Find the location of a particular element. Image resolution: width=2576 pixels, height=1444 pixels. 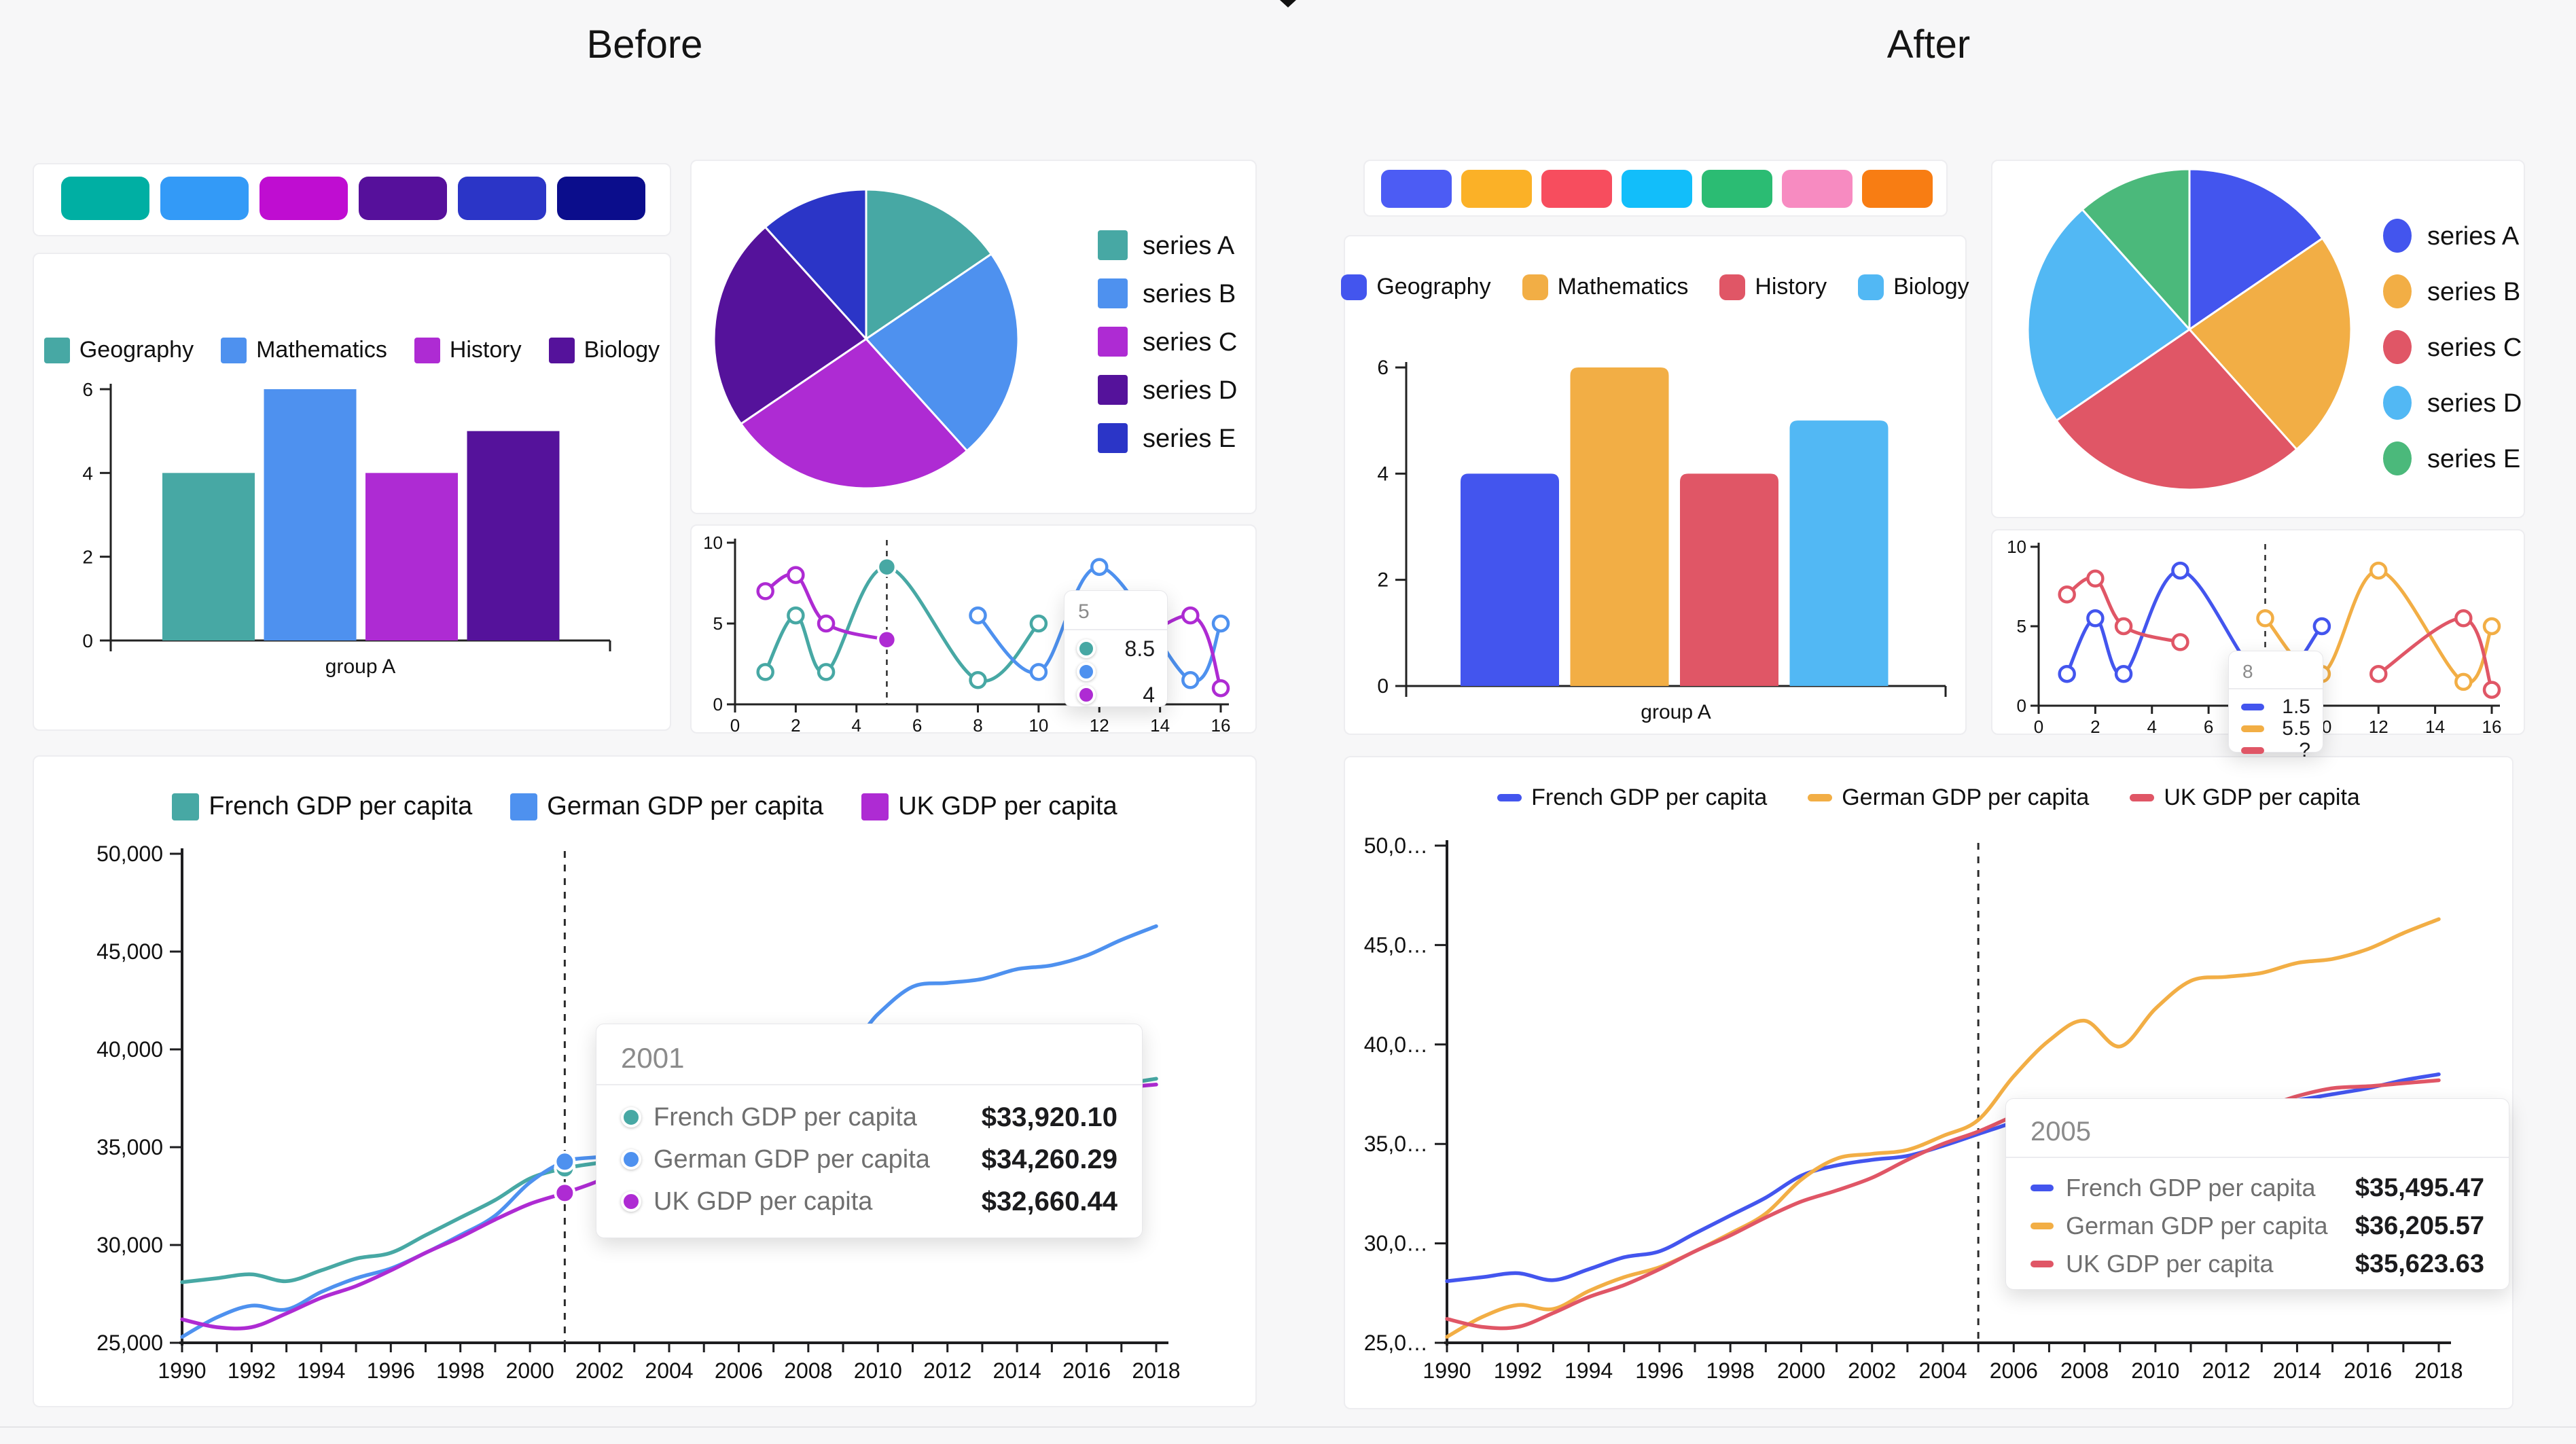

x-axis-label: 1990 is located at coordinates (1447, 1370).